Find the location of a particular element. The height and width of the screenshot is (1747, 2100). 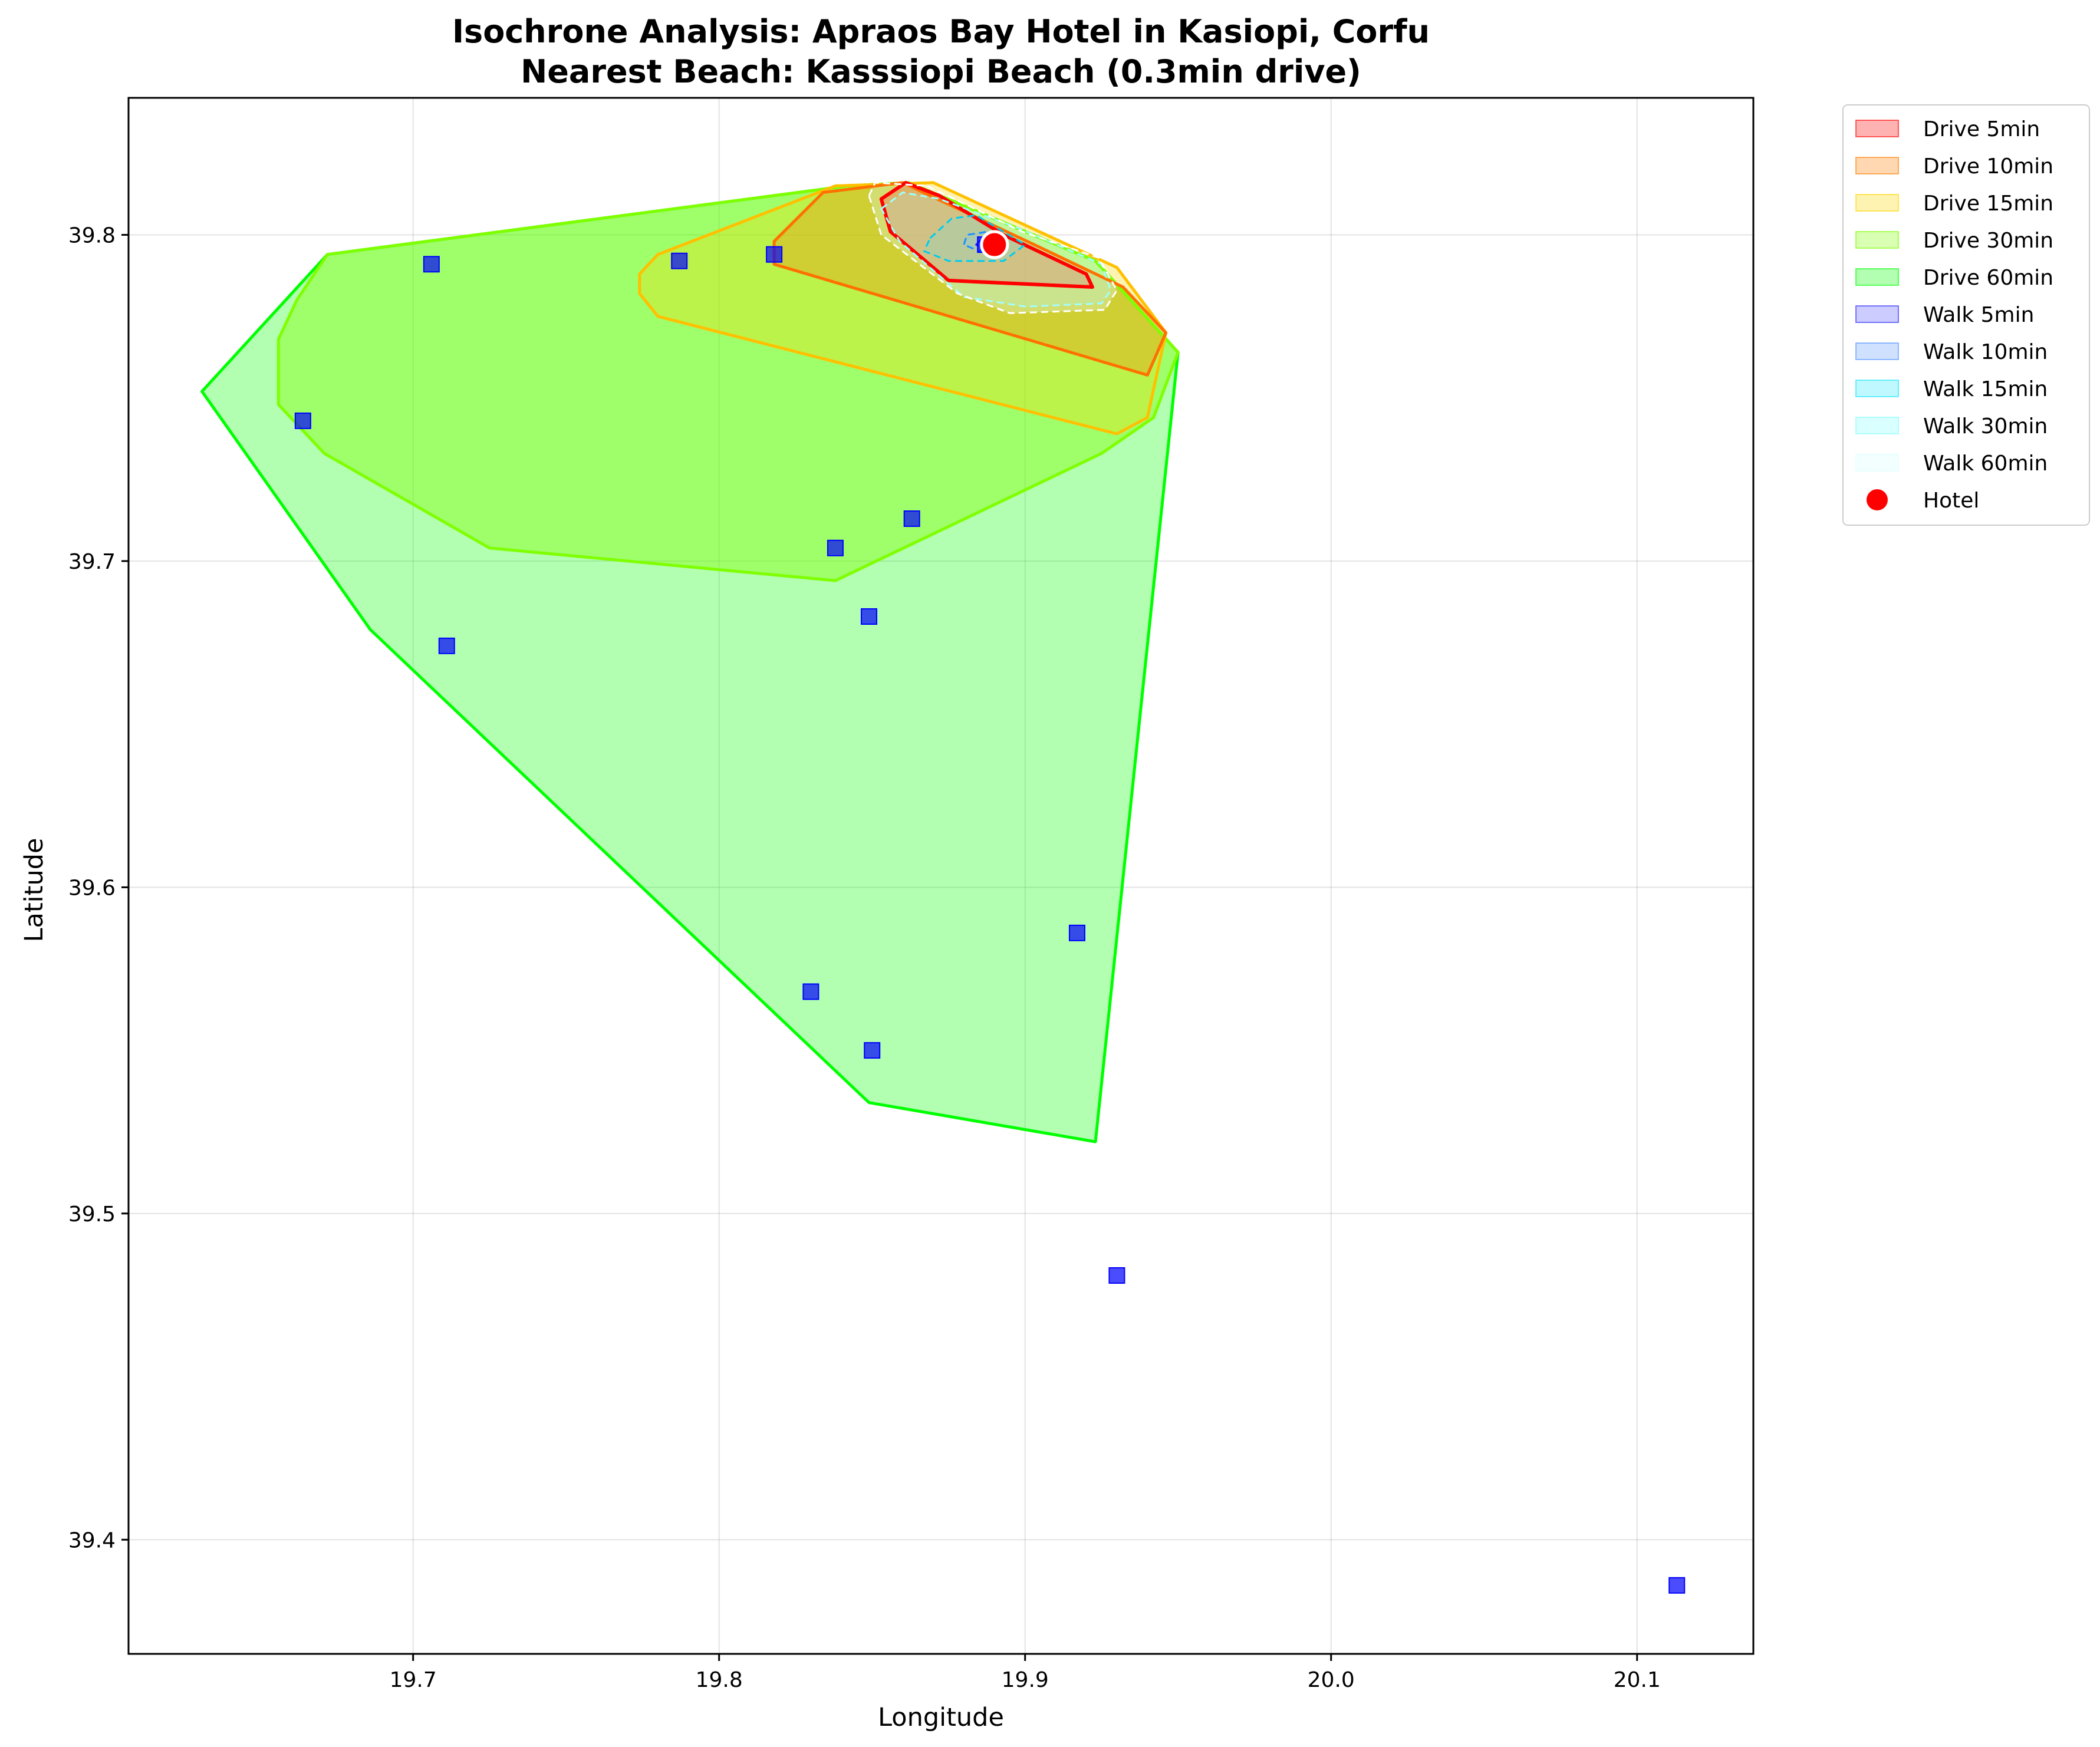

legend-entry-label: Walk 30min is located at coordinates (1986, 426).